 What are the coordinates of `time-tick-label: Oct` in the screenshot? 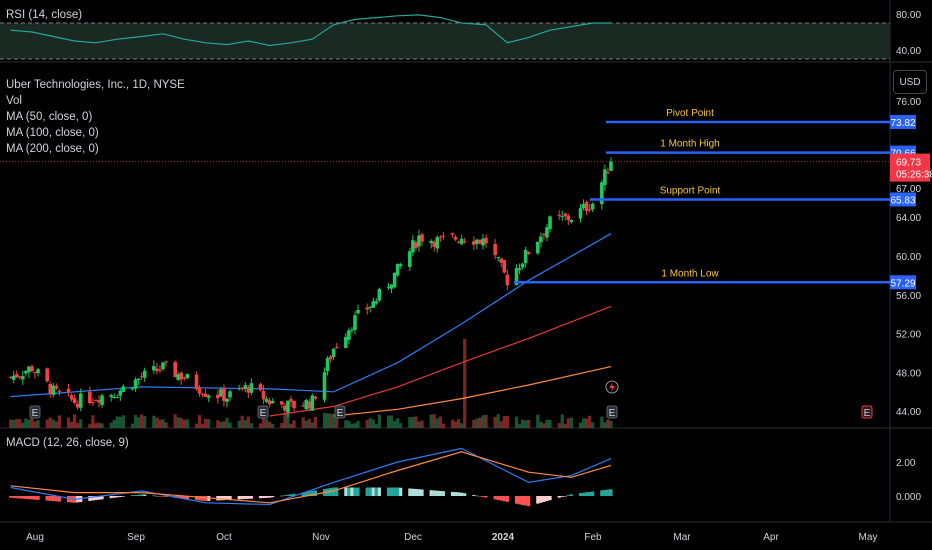 It's located at (224, 537).